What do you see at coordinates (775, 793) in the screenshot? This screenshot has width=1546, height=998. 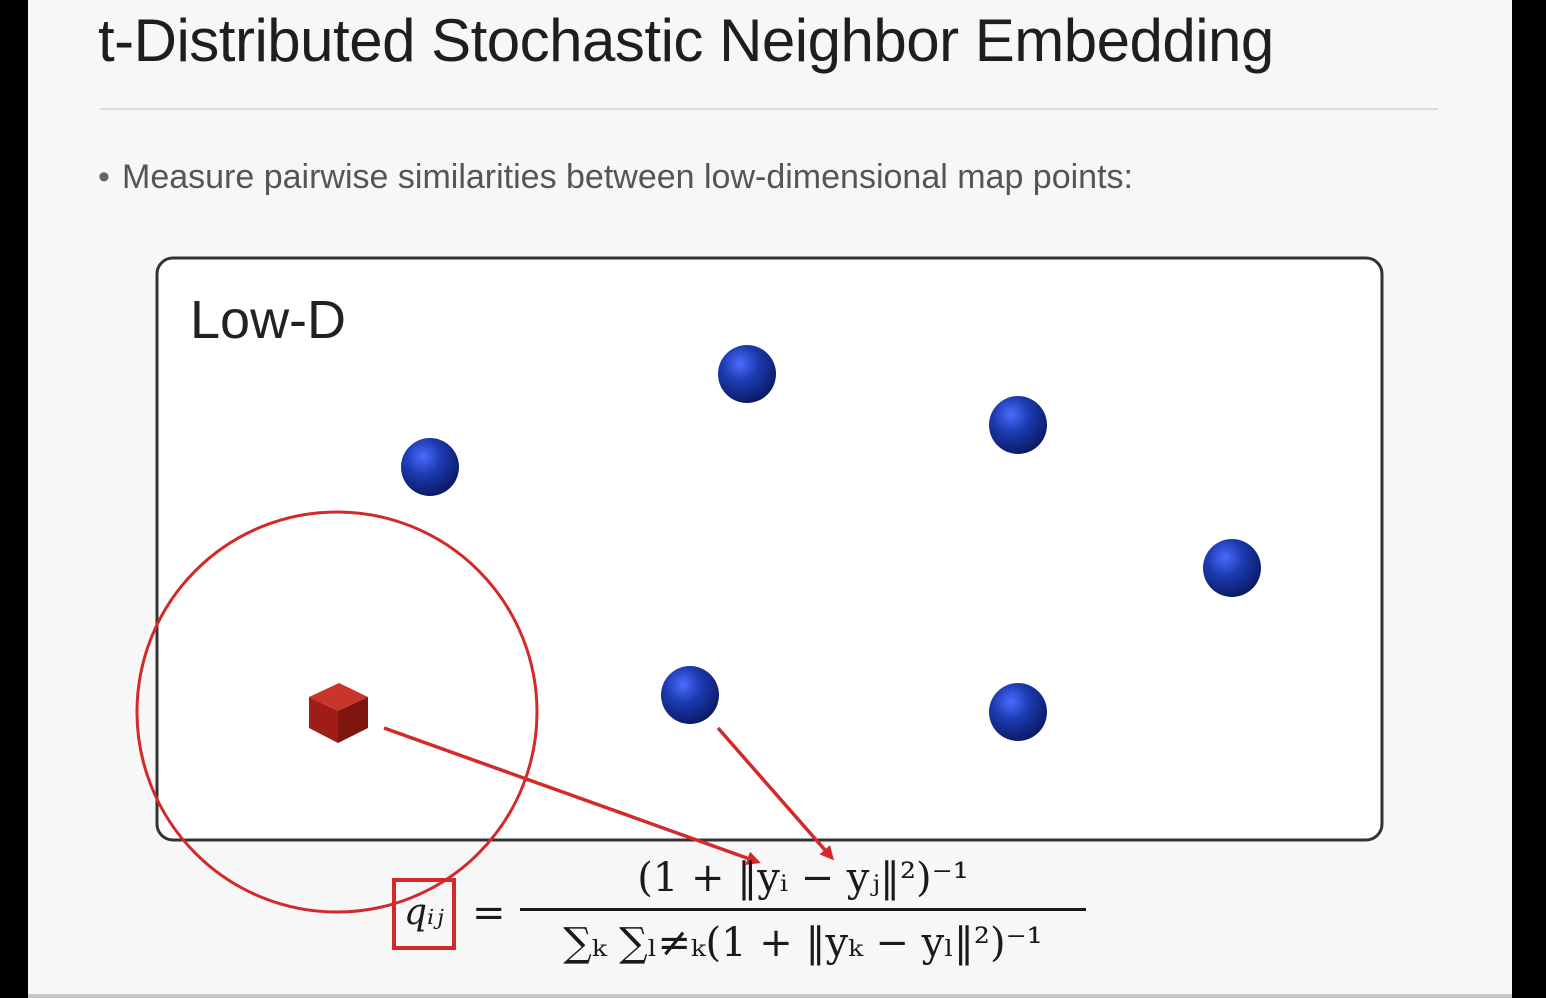 I see `arrow-to-yj` at bounding box center [775, 793].